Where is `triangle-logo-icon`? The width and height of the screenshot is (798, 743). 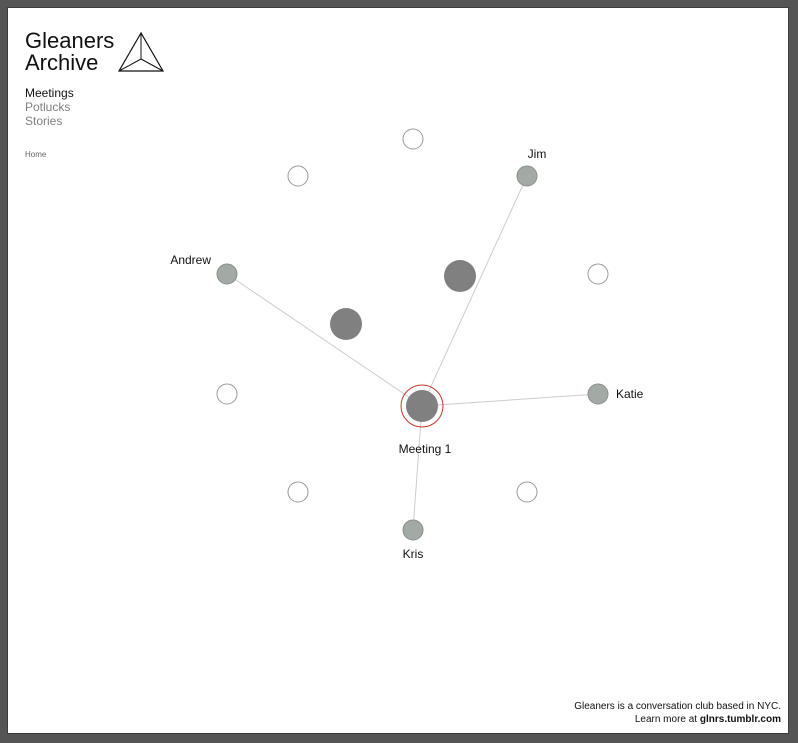
triangle-logo-icon is located at coordinates (141, 53).